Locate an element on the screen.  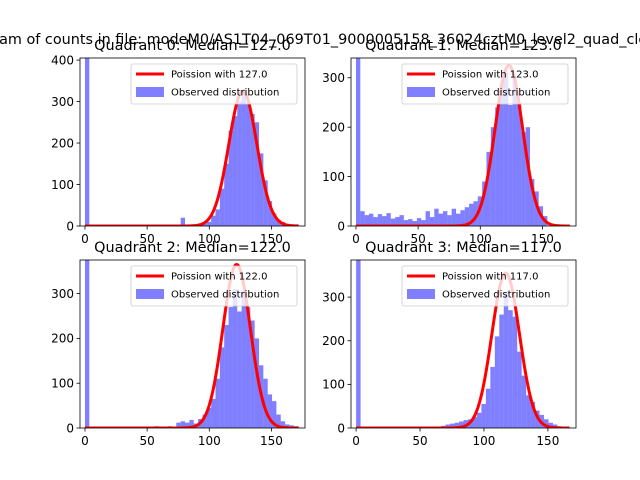
legend-fit-label: Poission with 122.0 is located at coordinates (219, 277).